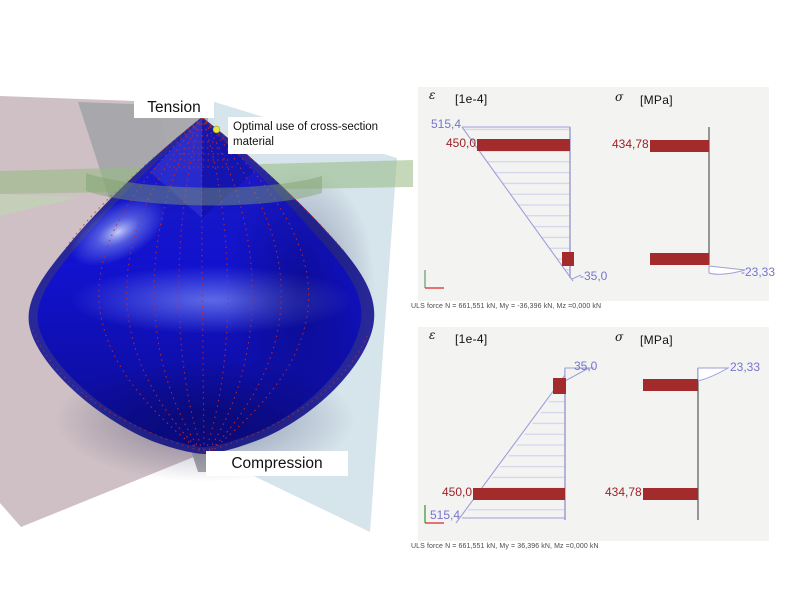 The height and width of the screenshot is (605, 800). I want to click on shade-right, so click(300, 285).